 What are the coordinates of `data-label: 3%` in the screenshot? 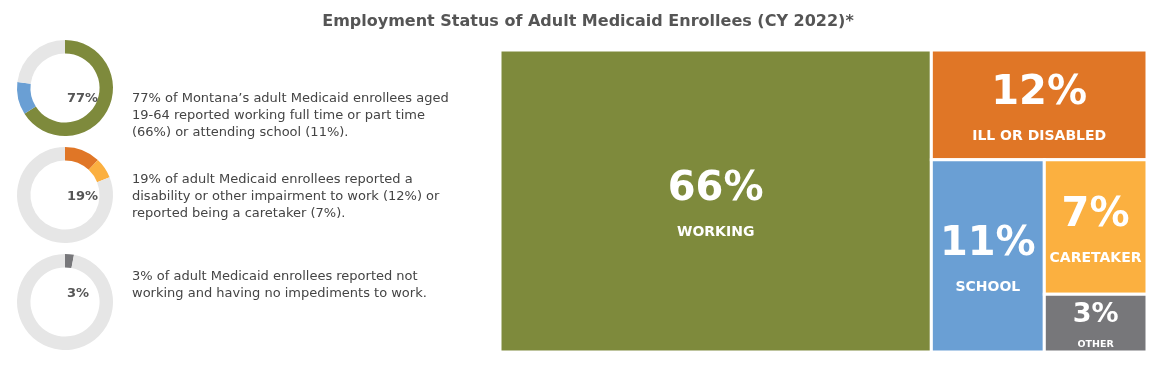 It's located at (1095, 313).